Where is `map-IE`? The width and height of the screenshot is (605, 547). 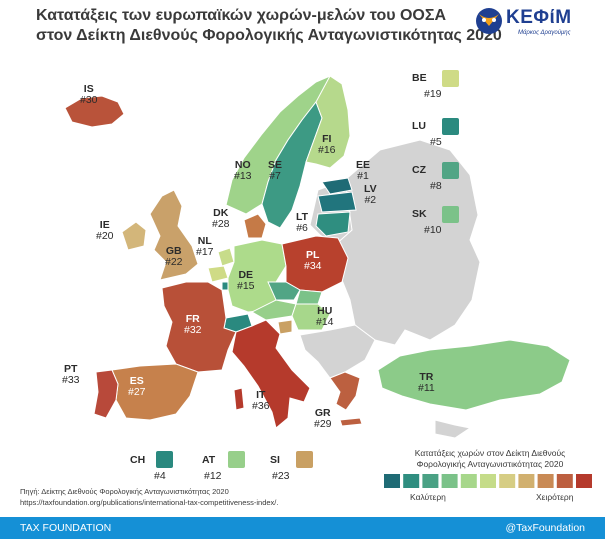 map-IE is located at coordinates (134, 236).